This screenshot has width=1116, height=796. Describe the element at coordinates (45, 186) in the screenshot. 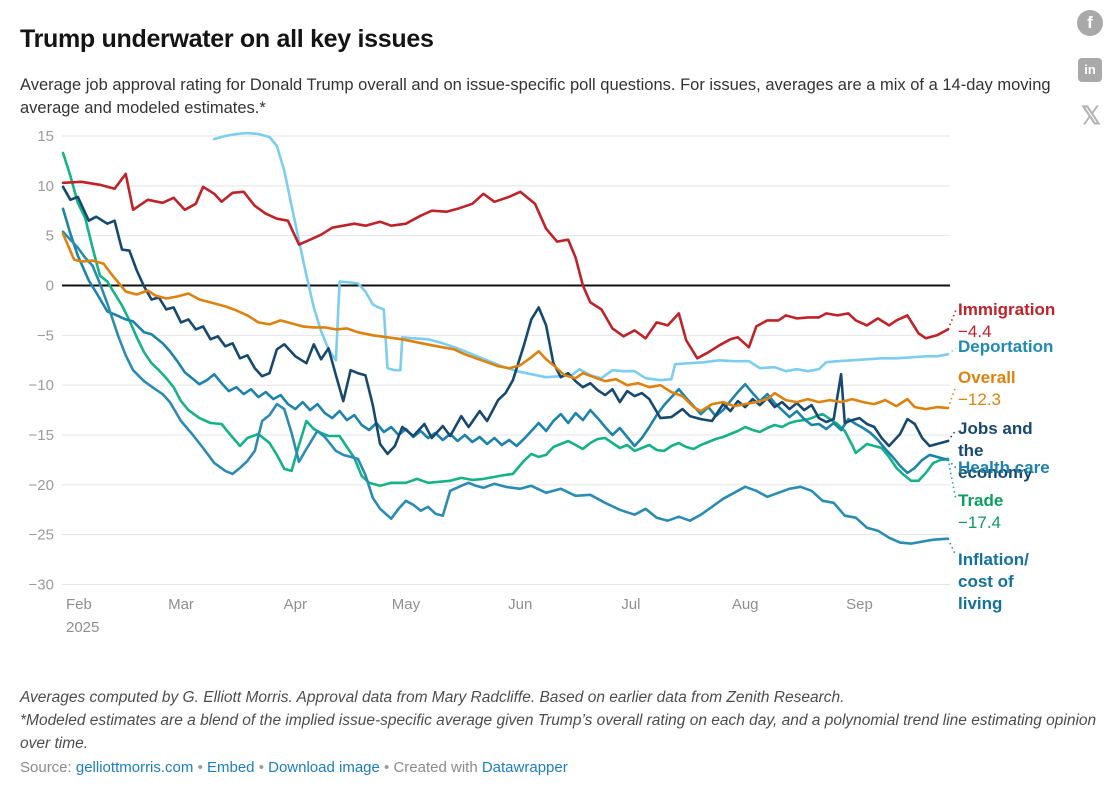

I see `y-tick-label: 10` at that location.